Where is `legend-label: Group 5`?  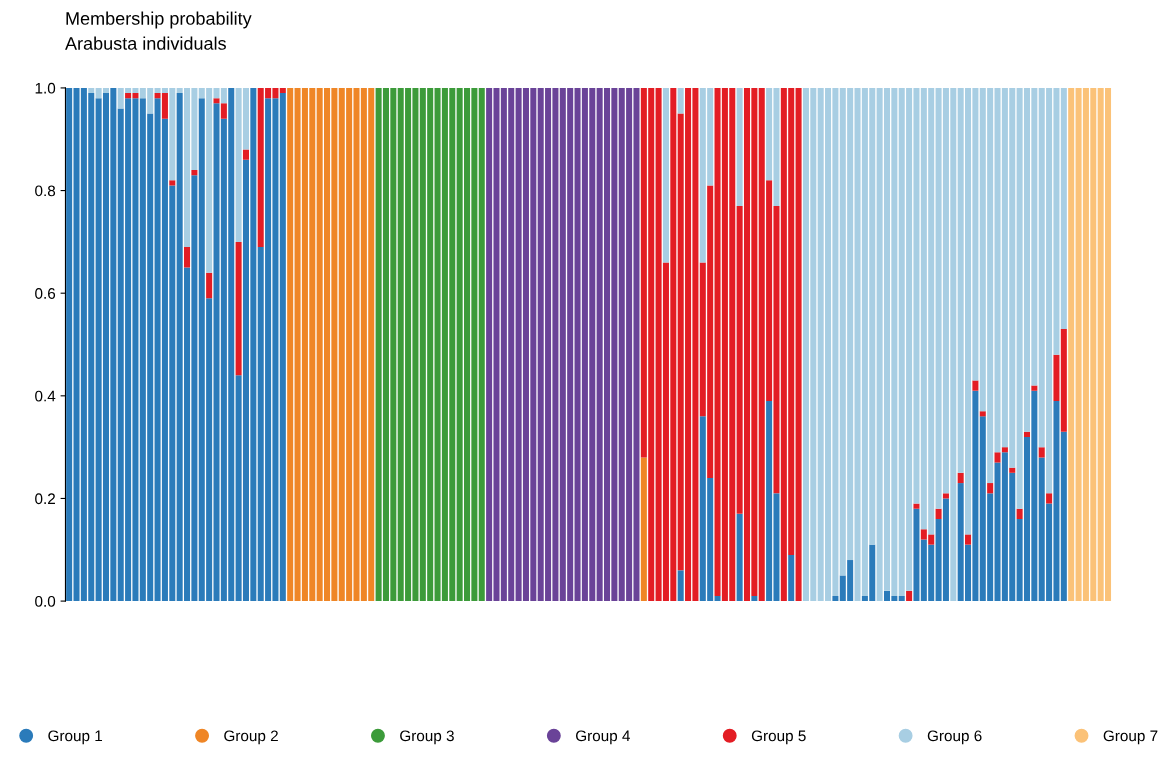 legend-label: Group 5 is located at coordinates (778, 737).